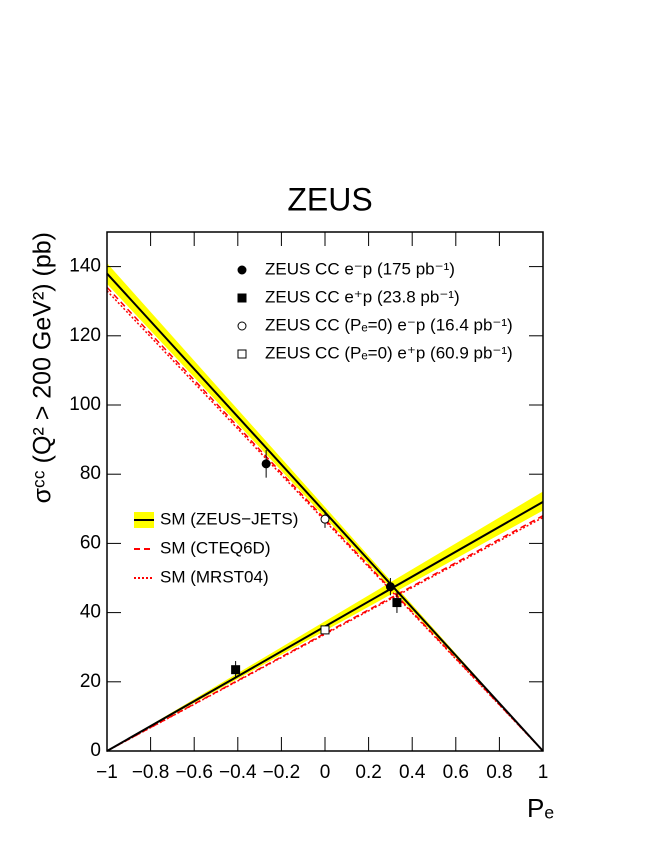 This screenshot has width=664, height=860. I want to click on y-tick-label: 120, so click(85, 335).